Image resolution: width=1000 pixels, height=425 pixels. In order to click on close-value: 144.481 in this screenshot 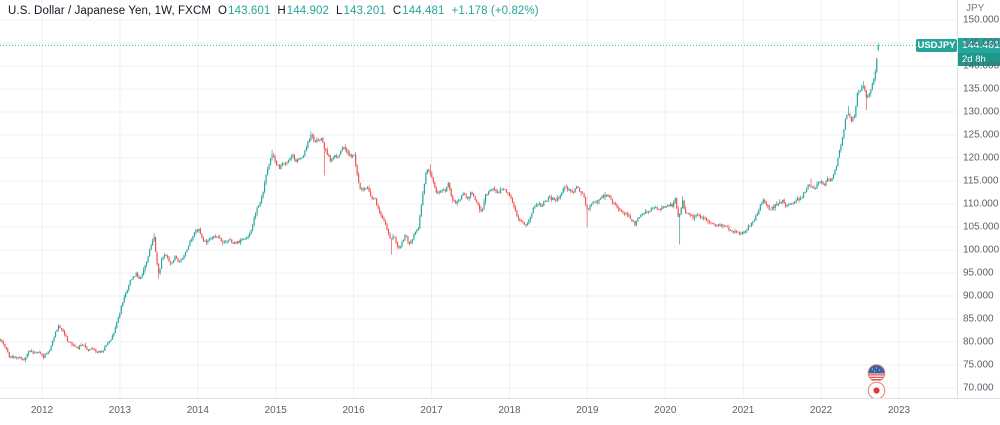, I will do `click(423, 11)`.